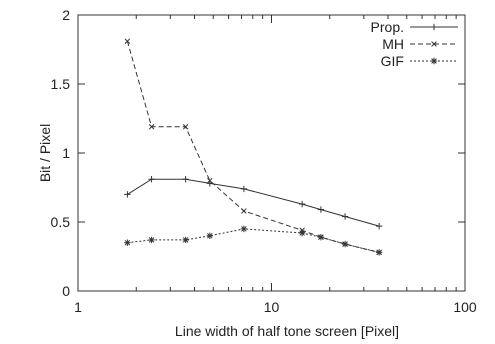 This screenshot has height=344, width=495. Describe the element at coordinates (66, 291) in the screenshot. I see `y-tick-label: 0` at that location.